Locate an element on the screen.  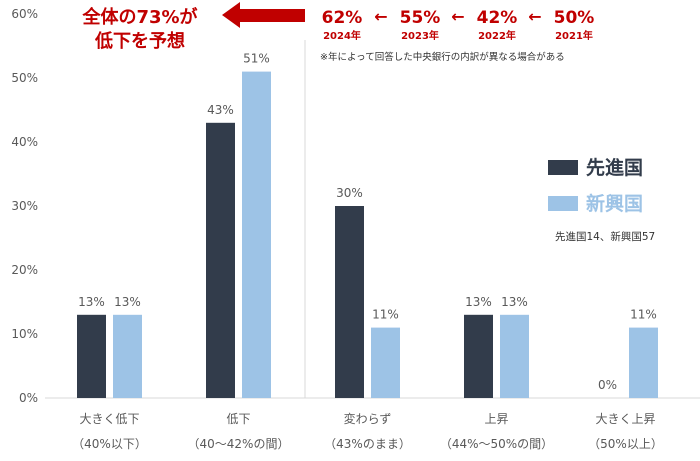
trend-year: 2023年 is located at coordinates (420, 35).